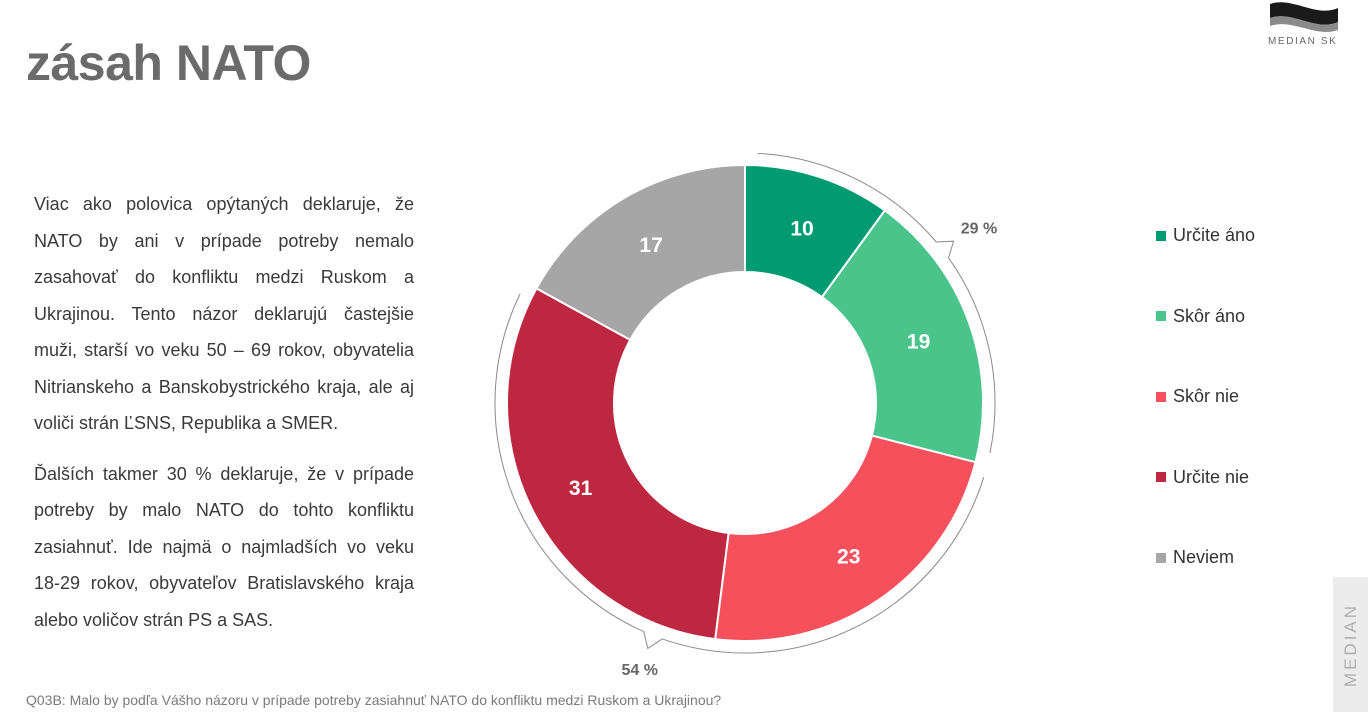 This screenshot has width=1368, height=712. Describe the element at coordinates (1209, 315) in the screenshot. I see `legend-label-2: Skôr áno` at that location.